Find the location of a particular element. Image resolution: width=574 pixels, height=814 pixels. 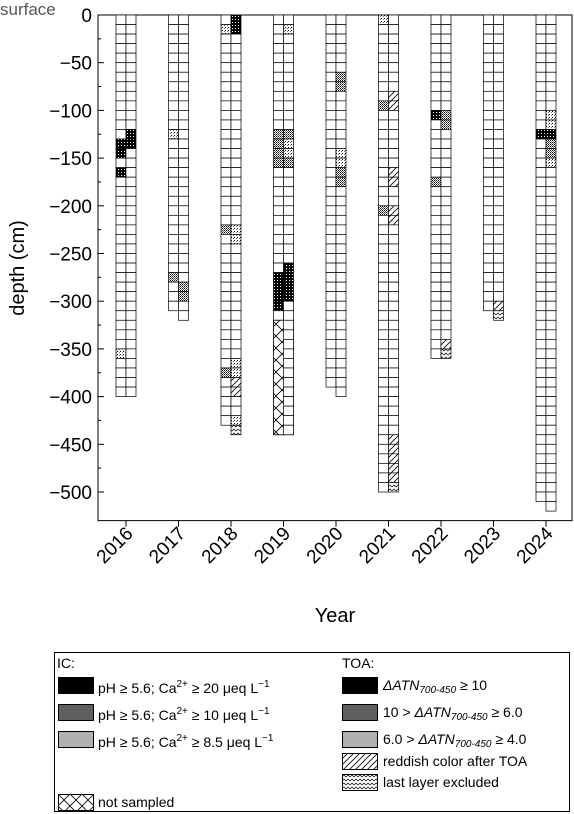

legend-not-sampled-label: not sampled is located at coordinates (136, 802).